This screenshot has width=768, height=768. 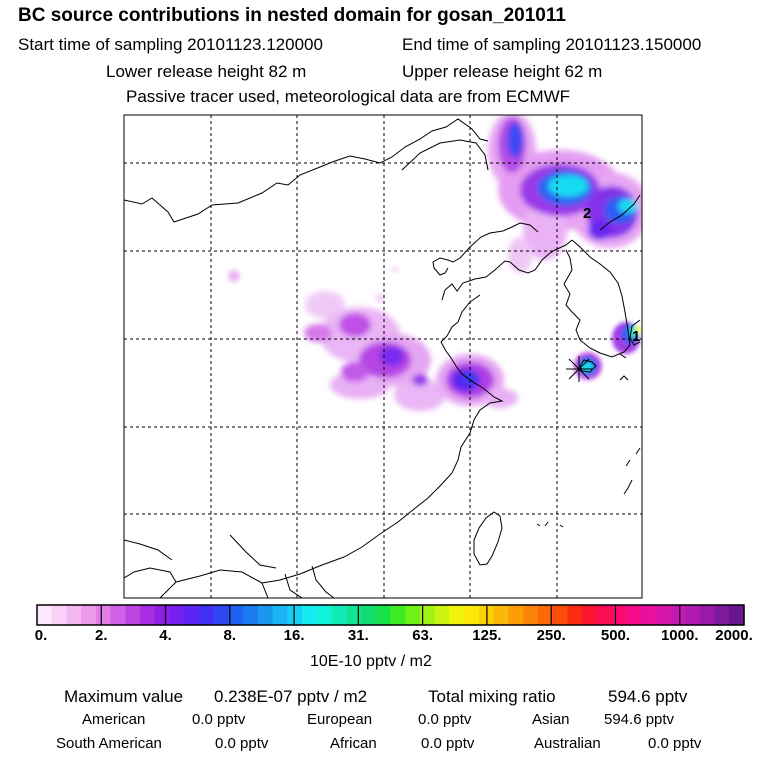 I want to click on colorbar-label: 1000., so click(x=679, y=635).